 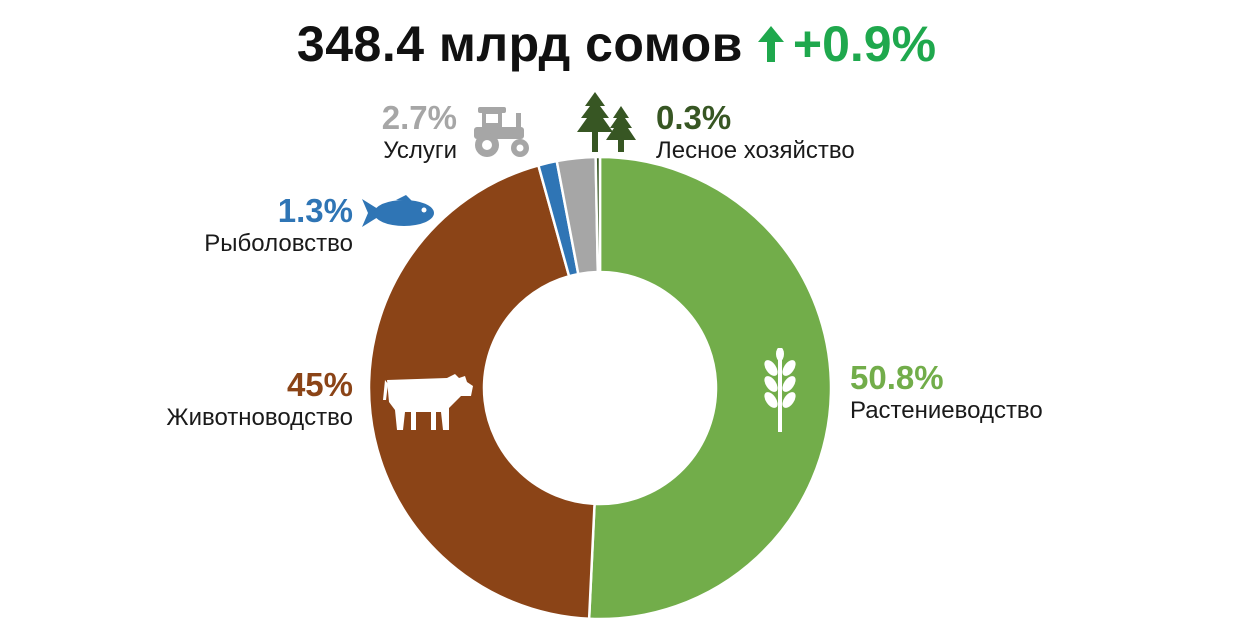 I want to click on chart-header: 348.4 млрд сомов +0.9%, so click(x=616, y=44).